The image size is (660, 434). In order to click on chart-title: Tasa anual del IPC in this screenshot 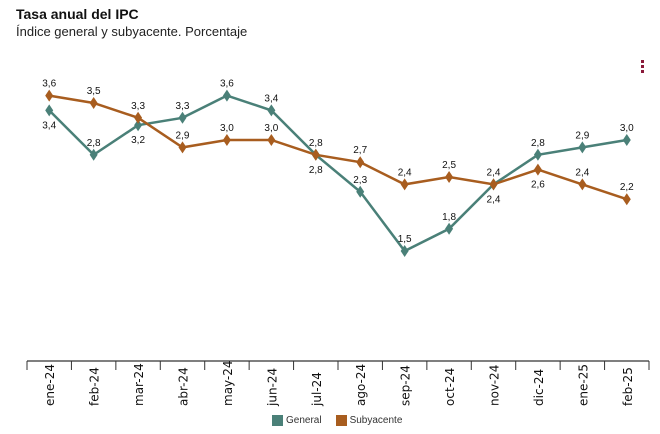, I will do `click(77, 14)`.